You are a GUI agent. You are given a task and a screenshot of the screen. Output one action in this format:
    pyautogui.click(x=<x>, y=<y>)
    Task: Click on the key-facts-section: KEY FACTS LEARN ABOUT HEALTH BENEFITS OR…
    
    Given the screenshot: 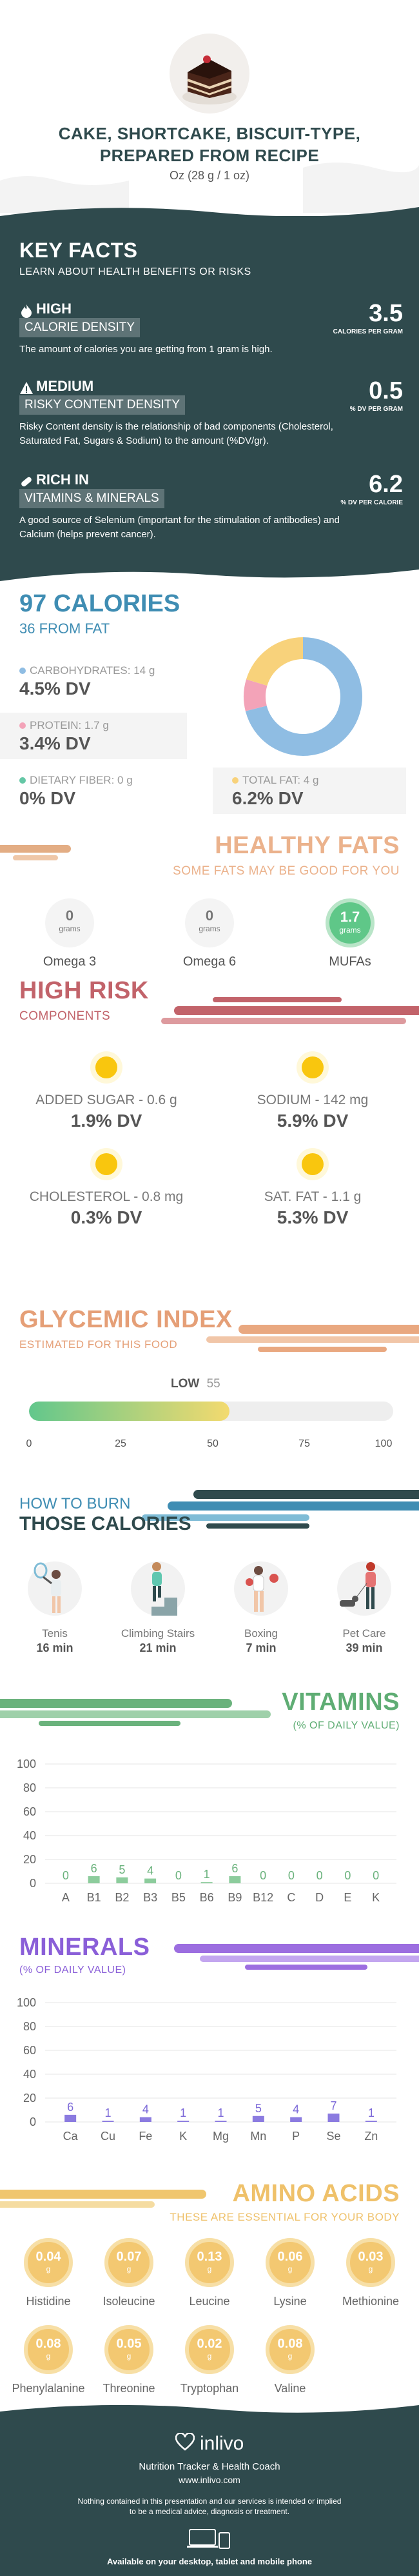 What is the action you would take?
    pyautogui.click(x=209, y=387)
    